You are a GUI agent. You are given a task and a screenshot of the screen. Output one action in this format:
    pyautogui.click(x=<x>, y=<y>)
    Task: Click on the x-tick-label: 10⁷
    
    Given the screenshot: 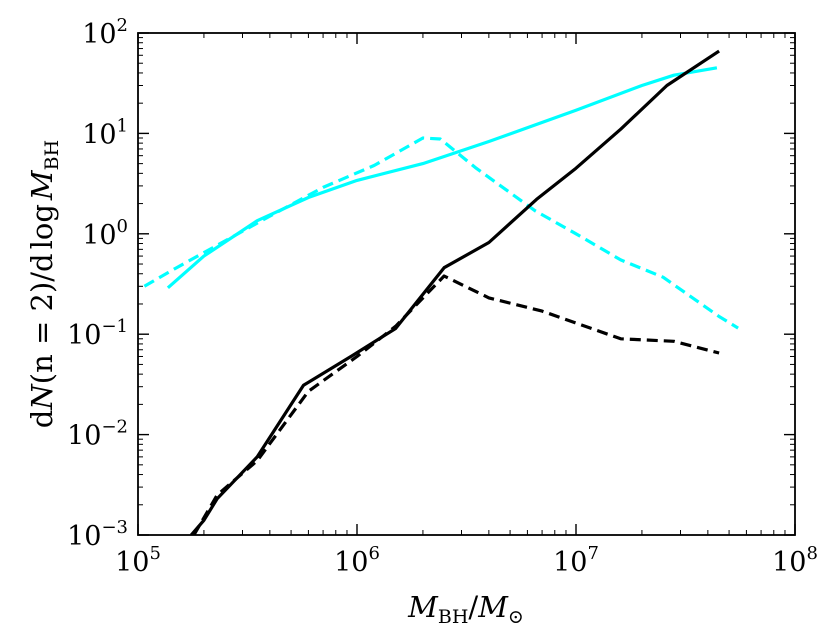 What is the action you would take?
    pyautogui.click(x=576, y=560)
    